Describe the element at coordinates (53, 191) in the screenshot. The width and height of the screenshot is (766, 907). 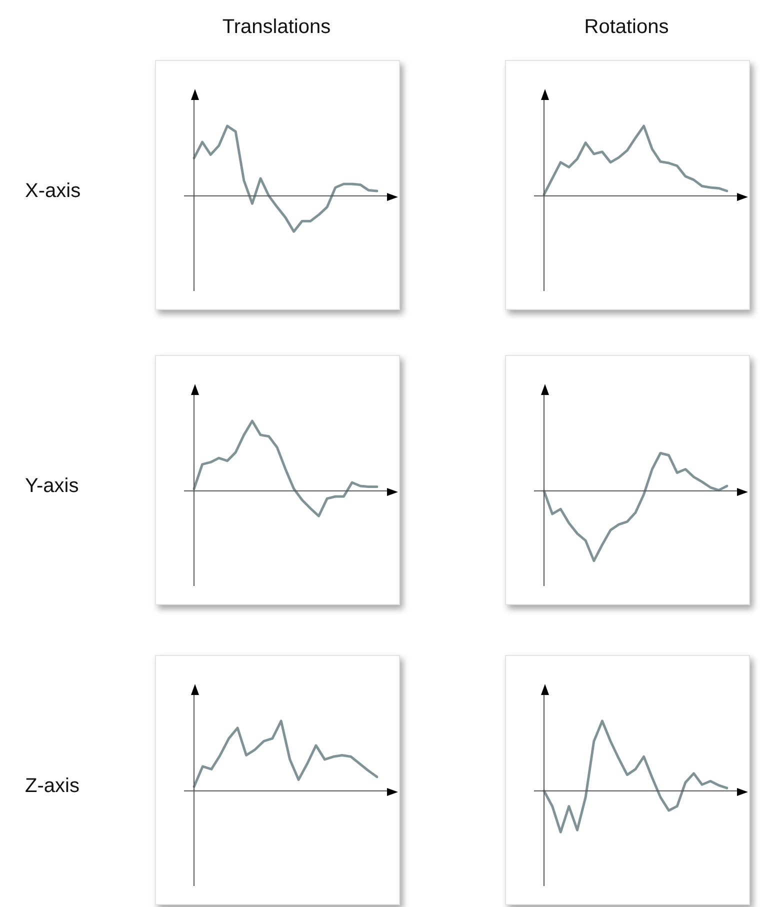
I see `y-axis-title: X-axis` at that location.